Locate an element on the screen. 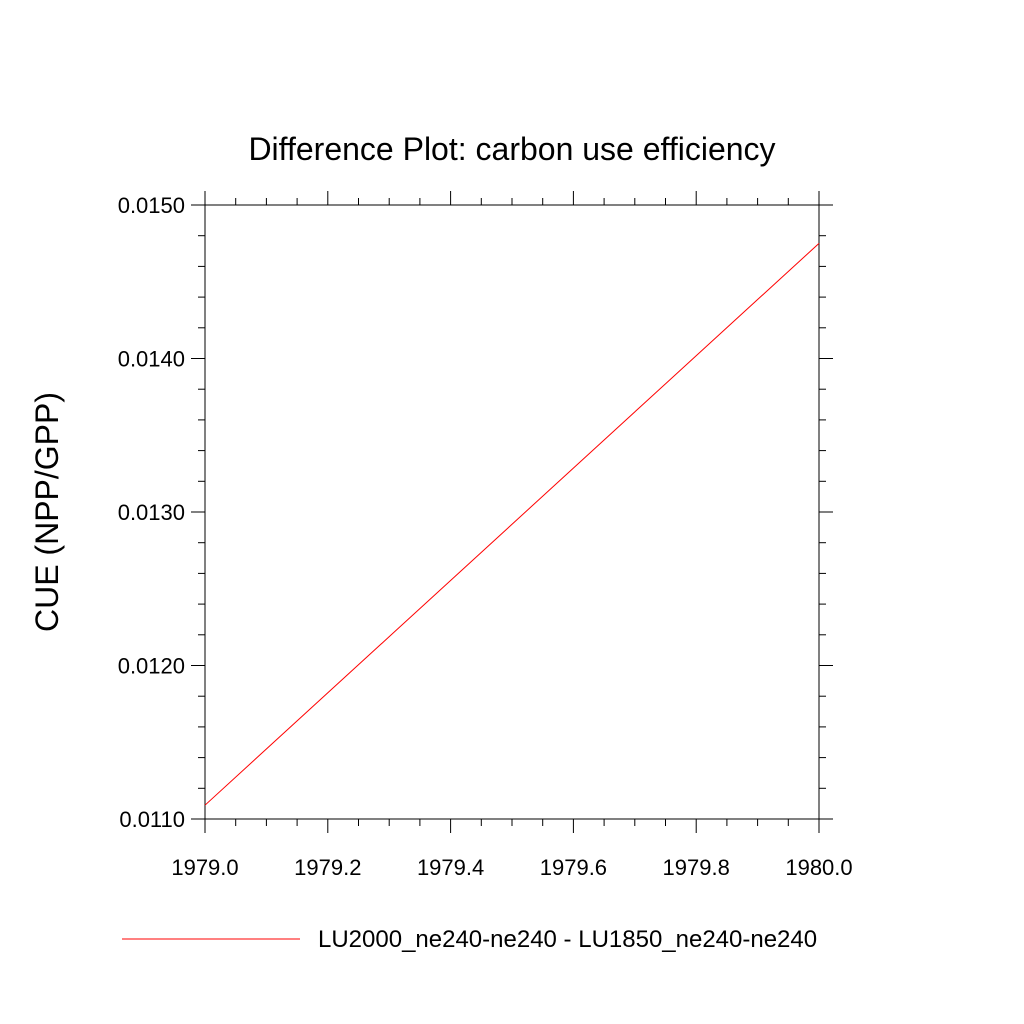  x-tick-label: 1979.8 is located at coordinates (696, 867).